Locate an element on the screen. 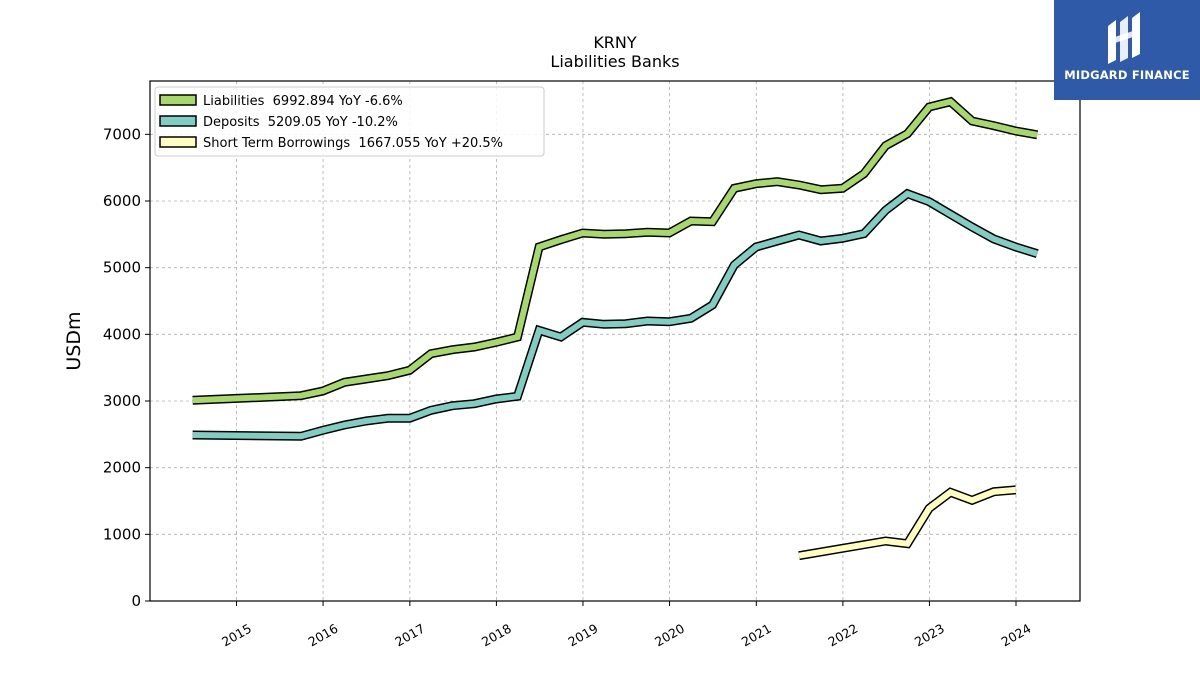  y-tick-label: 3000 is located at coordinates (122, 401).